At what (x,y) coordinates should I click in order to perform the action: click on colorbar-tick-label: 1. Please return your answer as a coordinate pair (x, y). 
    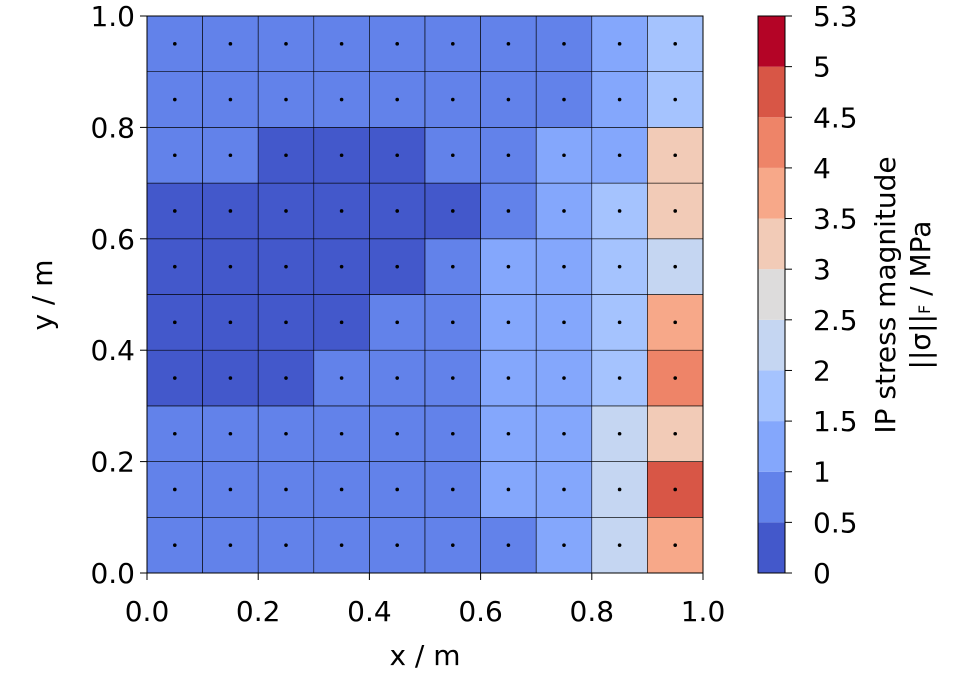
    Looking at the image, I should click on (822, 472).